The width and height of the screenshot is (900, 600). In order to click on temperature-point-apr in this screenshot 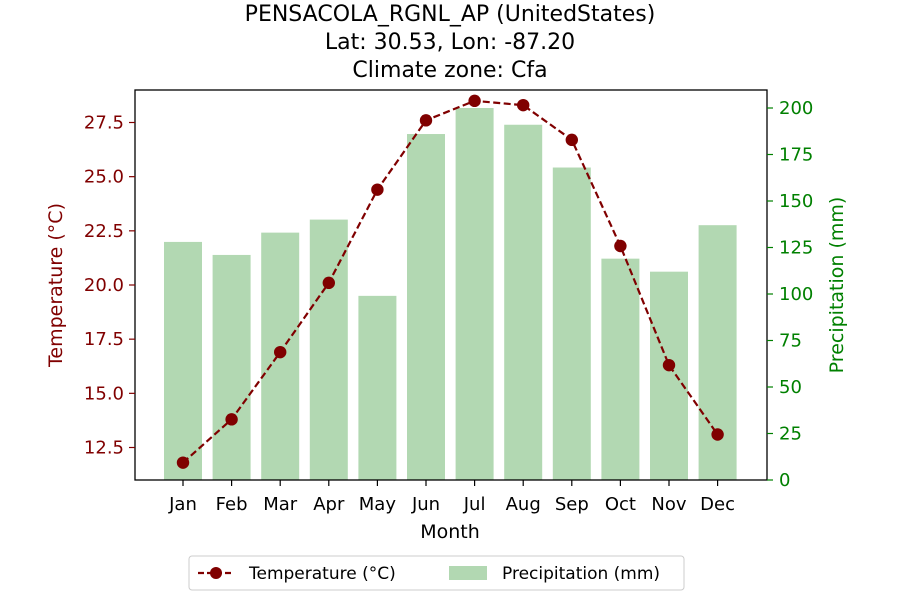, I will do `click(328, 283)`.